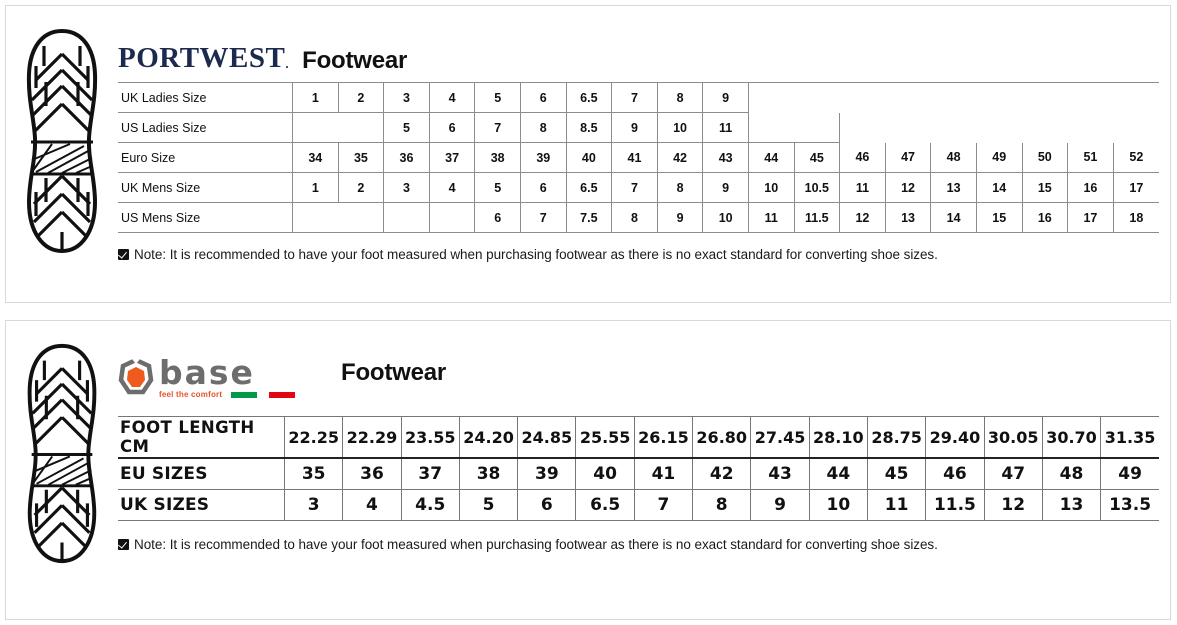  Describe the element at coordinates (1013, 474) in the screenshot. I see `cell: 47` at that location.